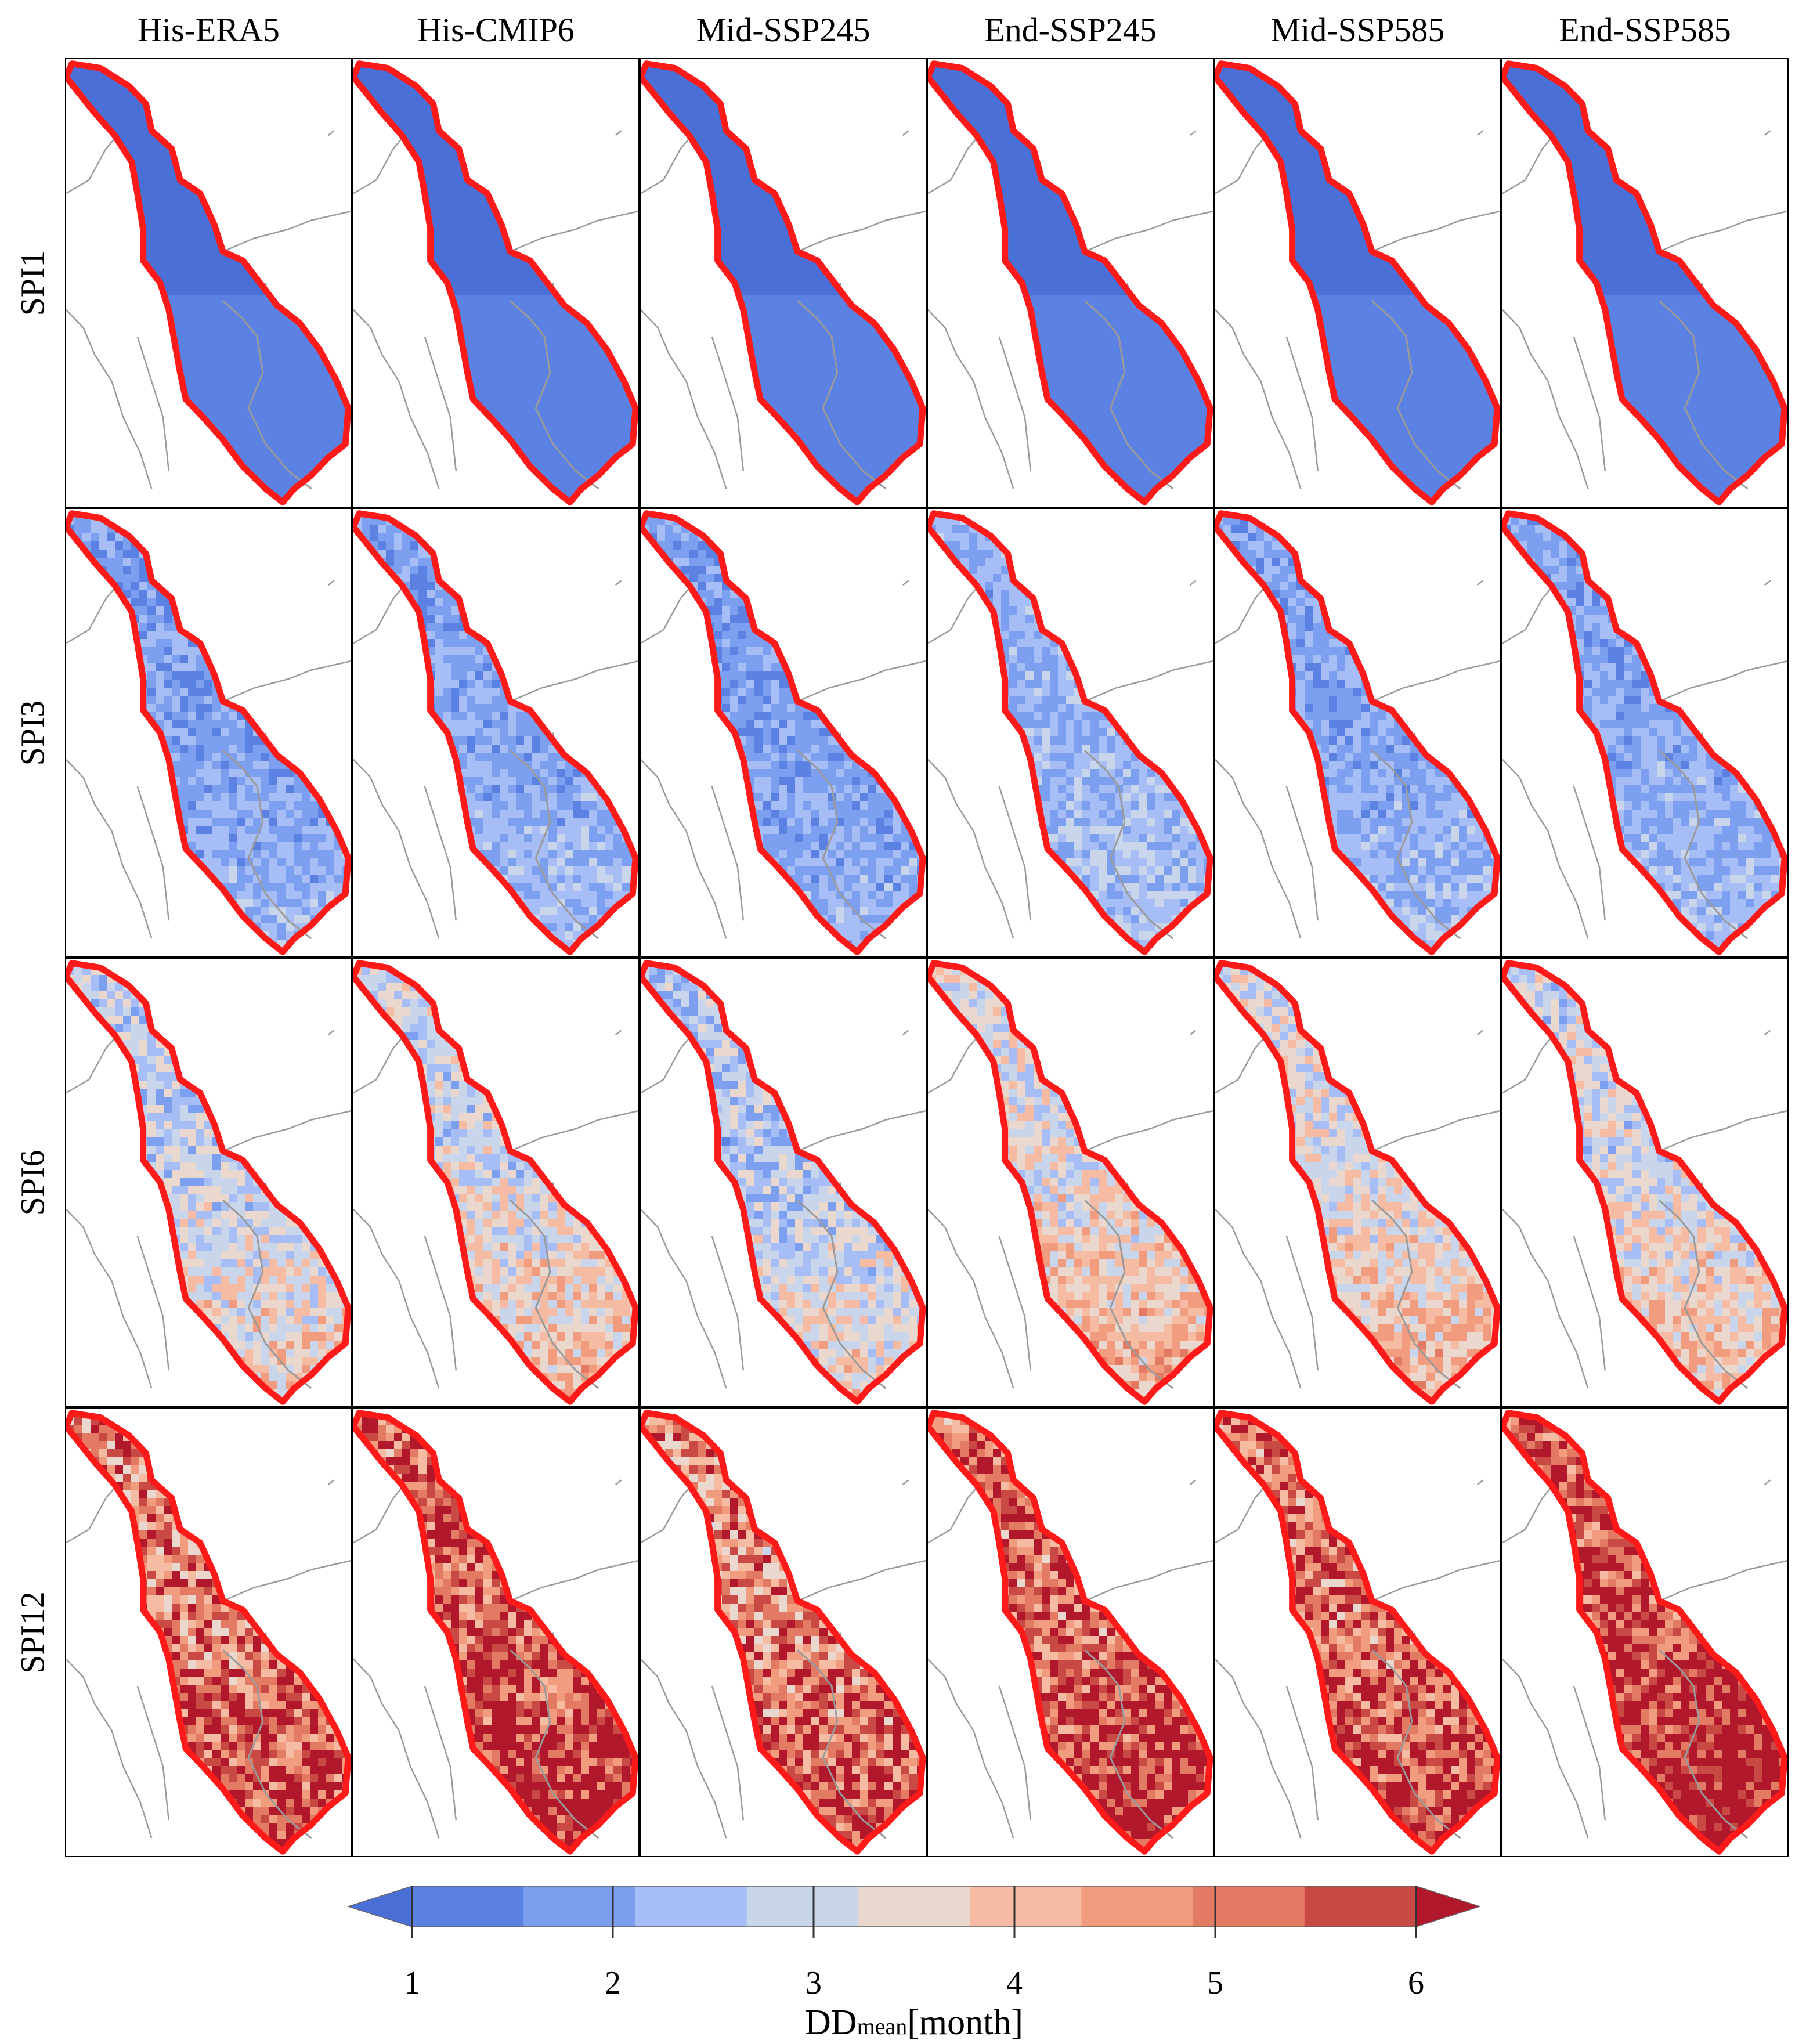 This screenshot has width=1806, height=2044. Describe the element at coordinates (1416, 1983) in the screenshot. I see `colorbar-tick-label: 6` at that location.